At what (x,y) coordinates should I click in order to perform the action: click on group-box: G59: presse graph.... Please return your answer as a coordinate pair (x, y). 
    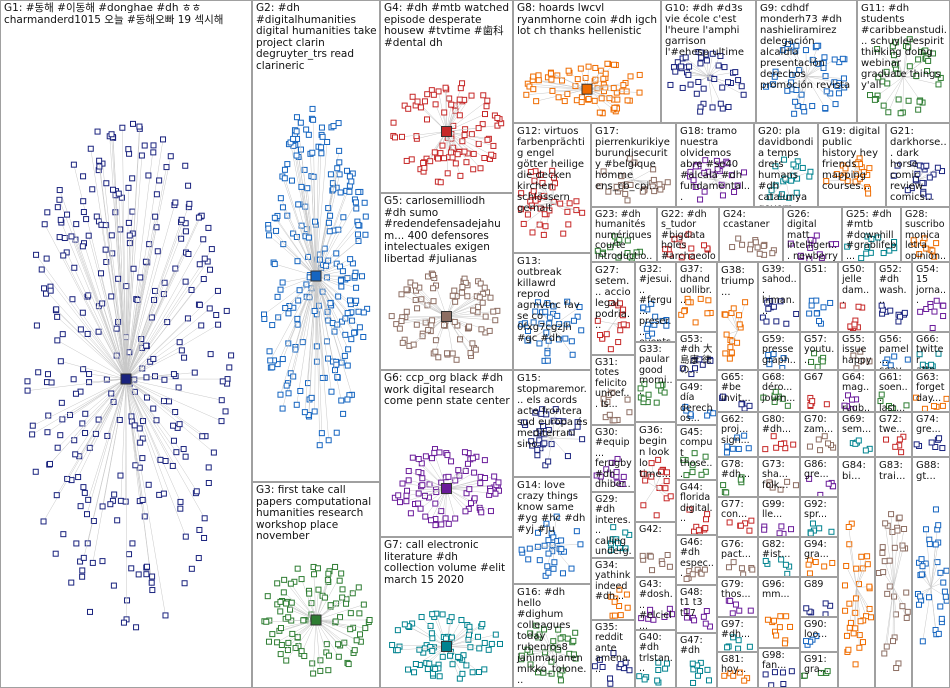
    Looking at the image, I should click on (779, 351).